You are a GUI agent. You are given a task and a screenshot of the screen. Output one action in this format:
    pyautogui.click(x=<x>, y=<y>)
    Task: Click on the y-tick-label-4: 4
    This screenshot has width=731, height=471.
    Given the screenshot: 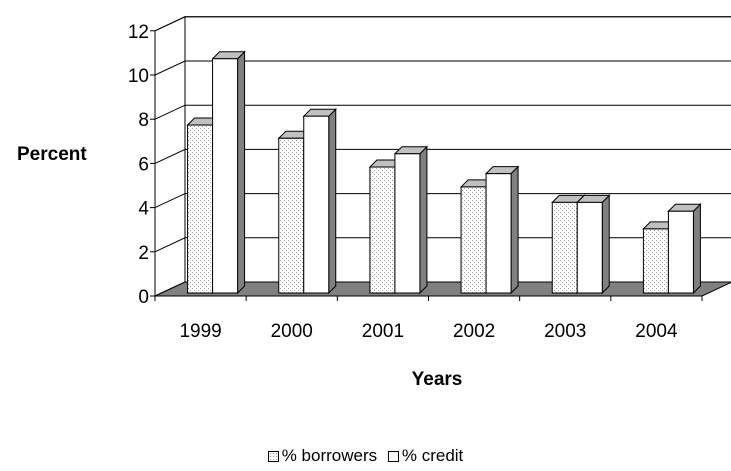 What is the action you would take?
    pyautogui.click(x=143, y=209)
    